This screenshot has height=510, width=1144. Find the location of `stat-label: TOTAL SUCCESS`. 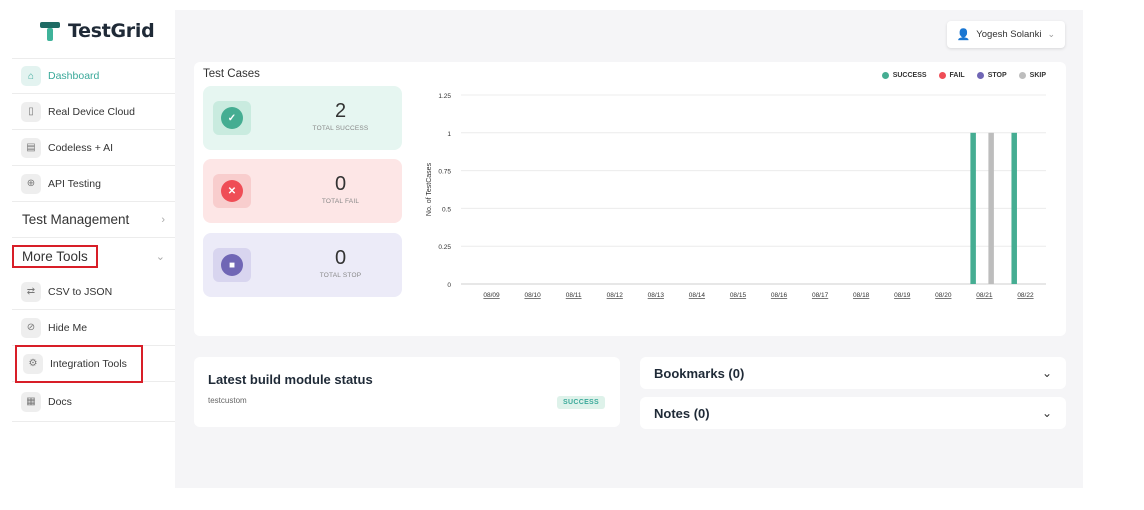

stat-label: TOTAL SUCCESS is located at coordinates (340, 128).